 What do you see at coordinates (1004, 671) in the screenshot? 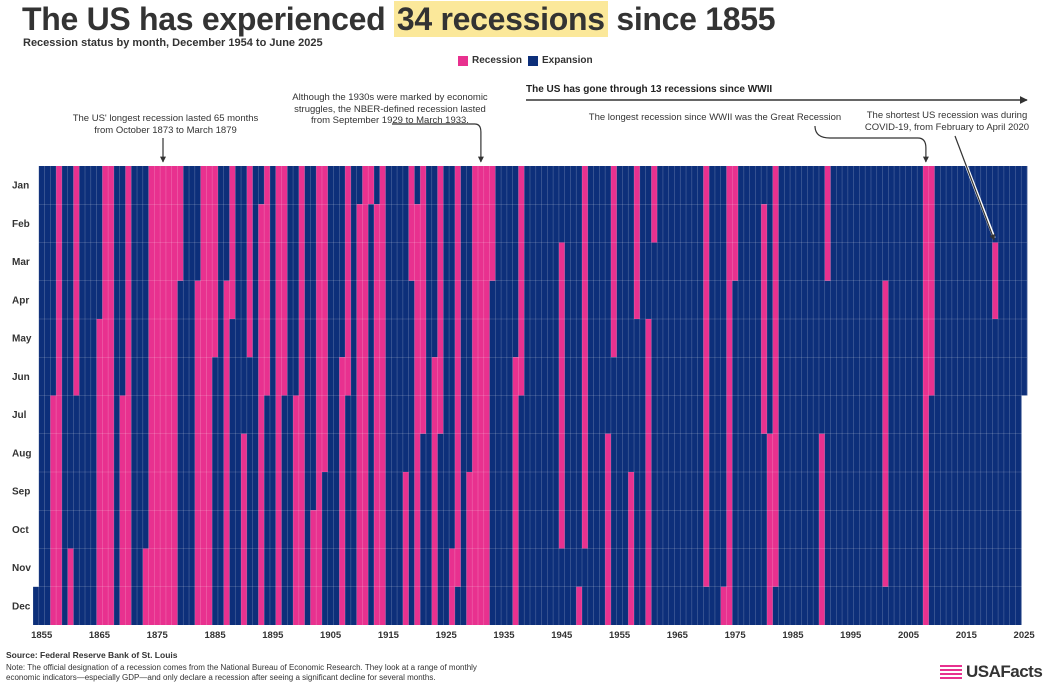
I see `logo-text: USAFacts` at bounding box center [1004, 671].